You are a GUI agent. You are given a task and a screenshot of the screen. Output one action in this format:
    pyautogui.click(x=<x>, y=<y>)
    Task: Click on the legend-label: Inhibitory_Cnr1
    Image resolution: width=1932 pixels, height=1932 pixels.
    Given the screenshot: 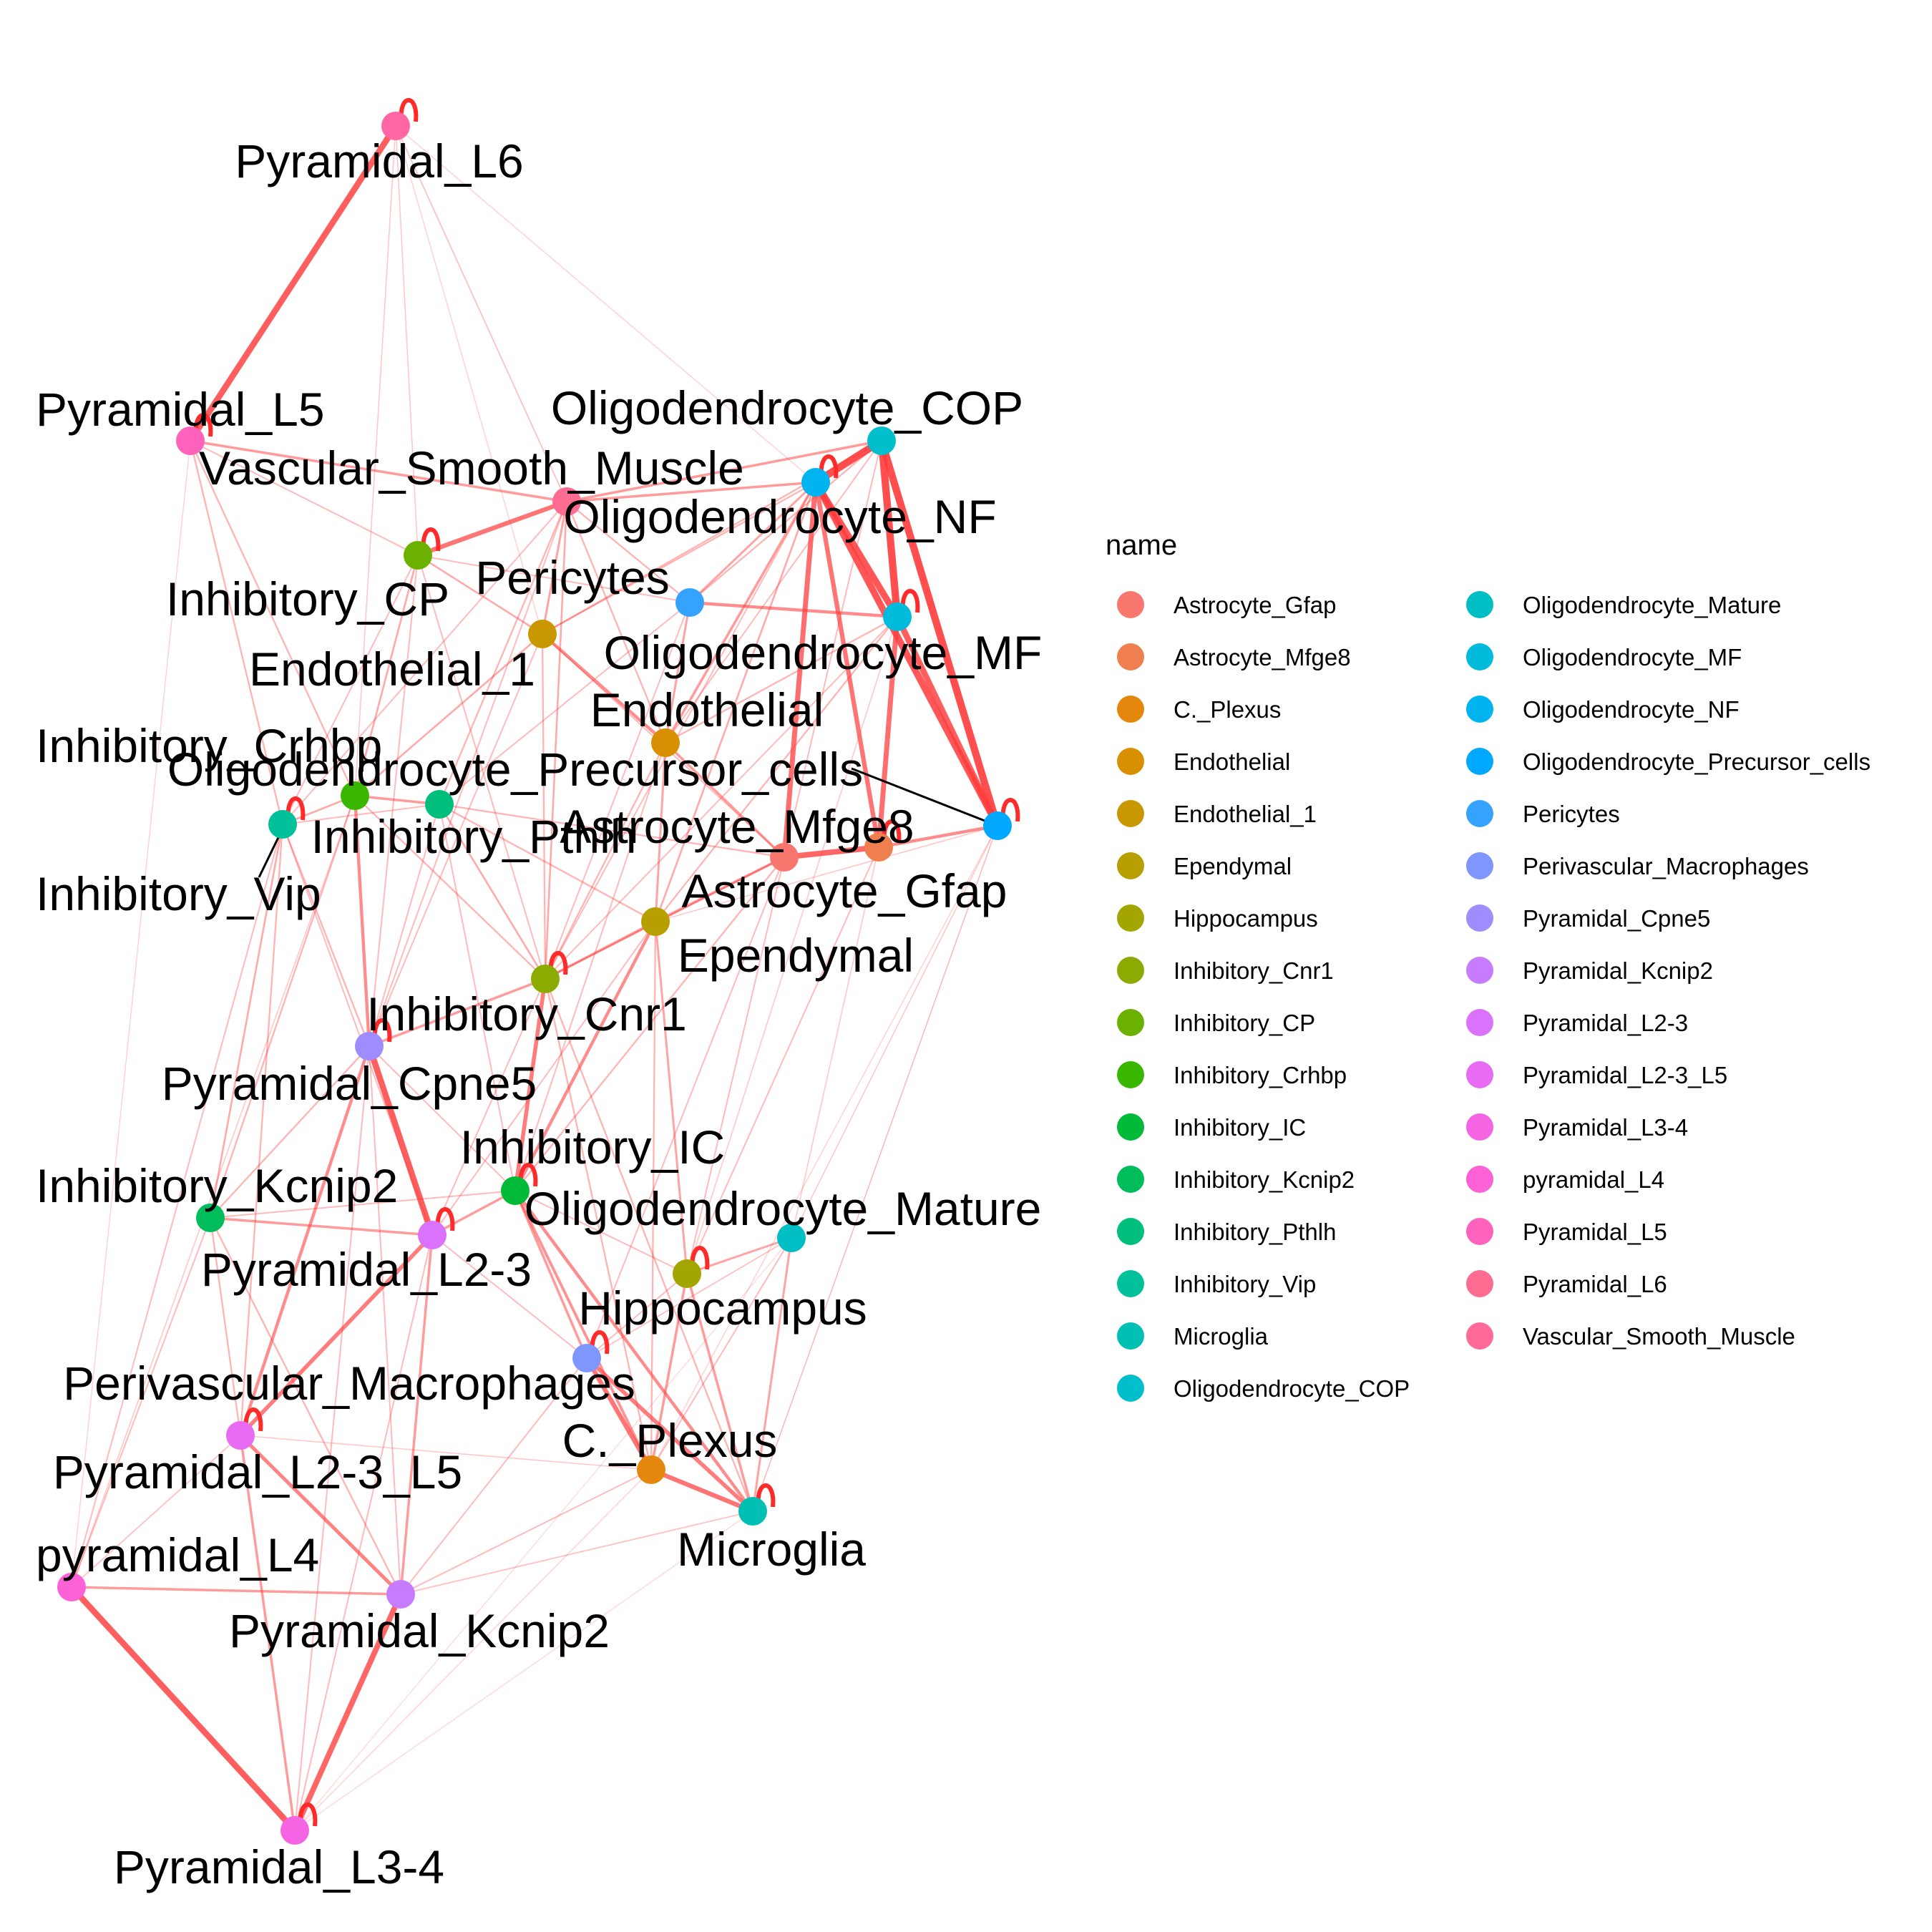 What is the action you would take?
    pyautogui.click(x=1254, y=970)
    